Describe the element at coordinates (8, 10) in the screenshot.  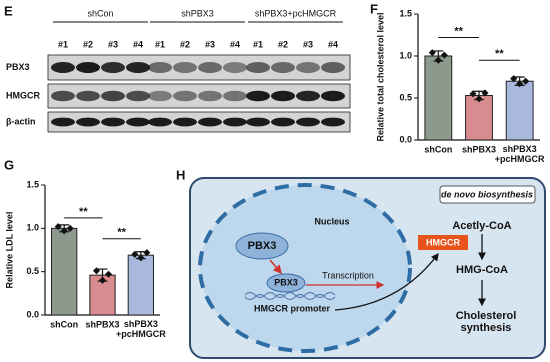
I see `panel-label: E` at that location.